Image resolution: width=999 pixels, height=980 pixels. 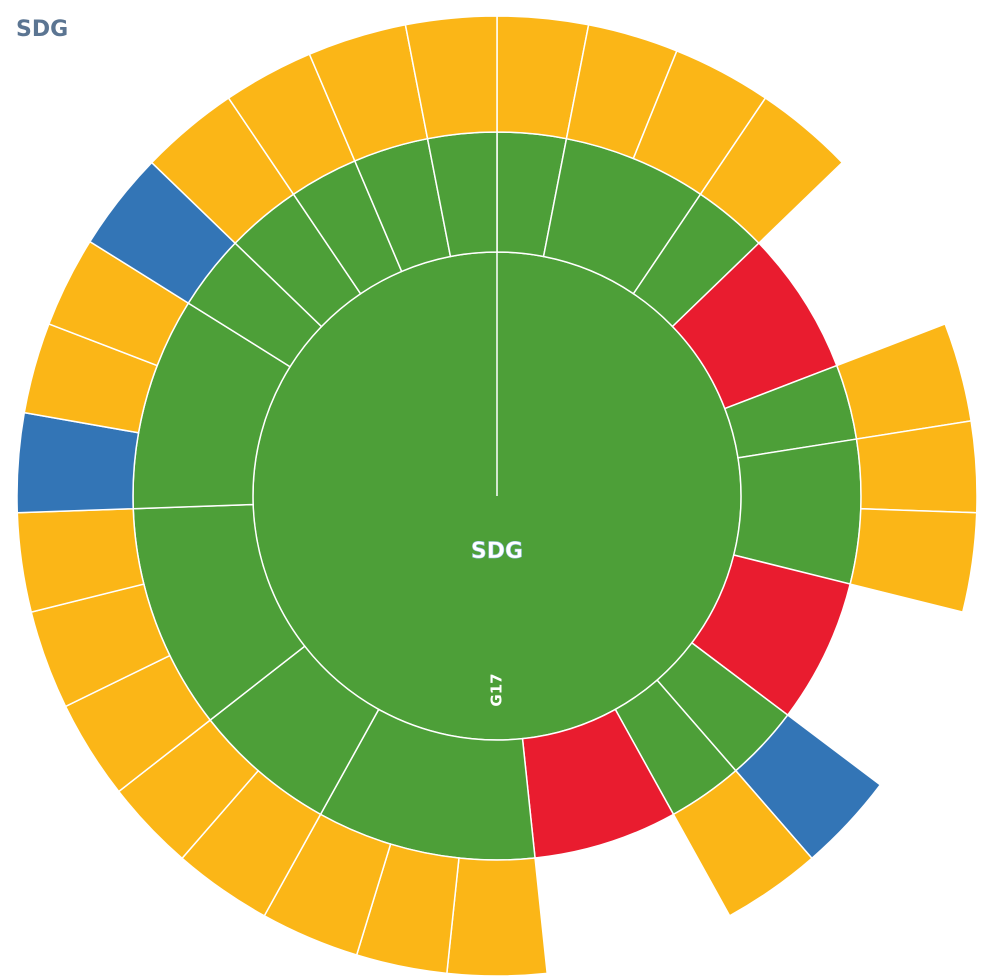 I want to click on root-label: SDG, so click(x=497, y=551).